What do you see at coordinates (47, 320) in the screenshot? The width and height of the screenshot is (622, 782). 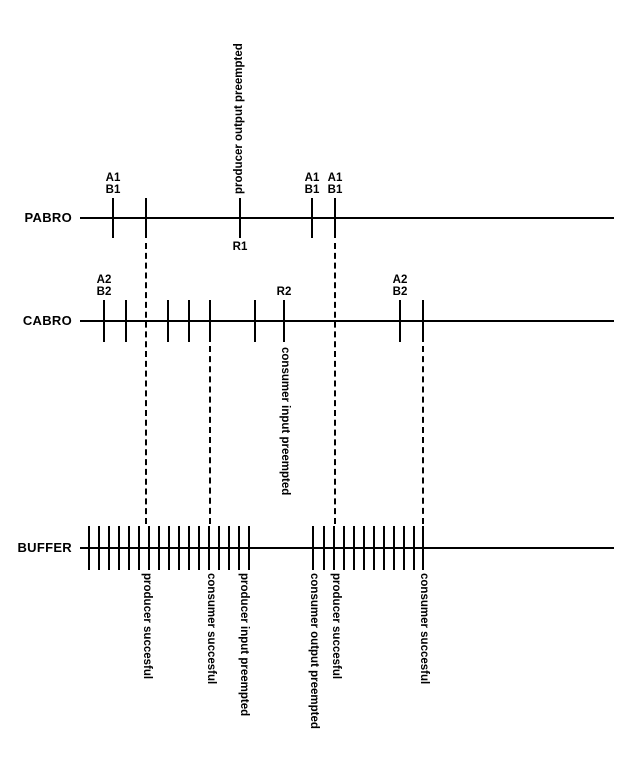 I see `timeline-label-cabro: CABRO` at bounding box center [47, 320].